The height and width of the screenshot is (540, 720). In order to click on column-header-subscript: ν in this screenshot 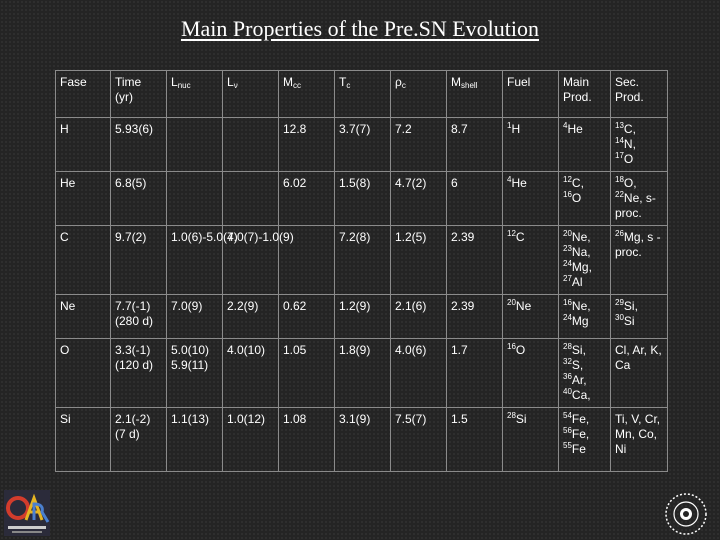, I will do `click(235, 85)`.